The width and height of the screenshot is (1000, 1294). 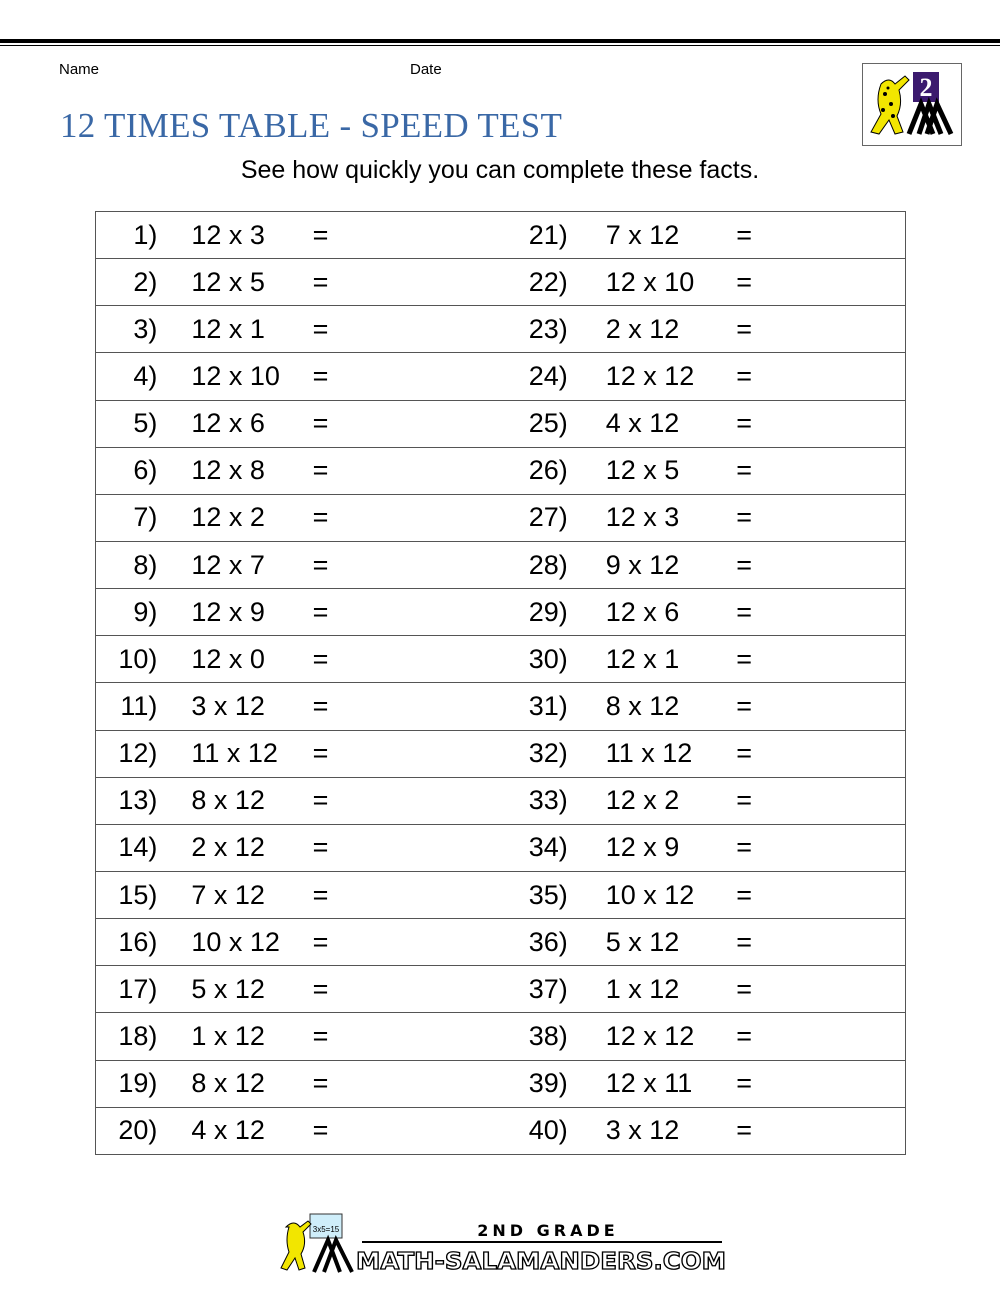 What do you see at coordinates (524, 1083) in the screenshot?
I see `question-number: 39)` at bounding box center [524, 1083].